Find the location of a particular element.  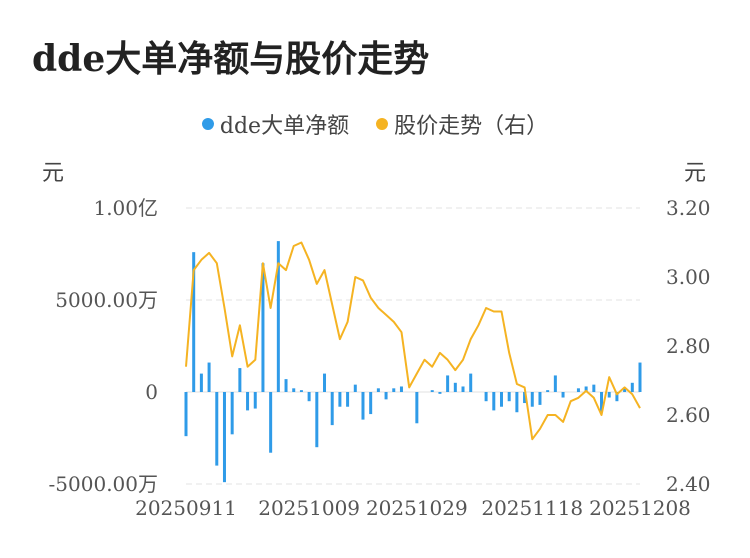

left-axis-tick-label: 5000.00万 is located at coordinates (106, 300).